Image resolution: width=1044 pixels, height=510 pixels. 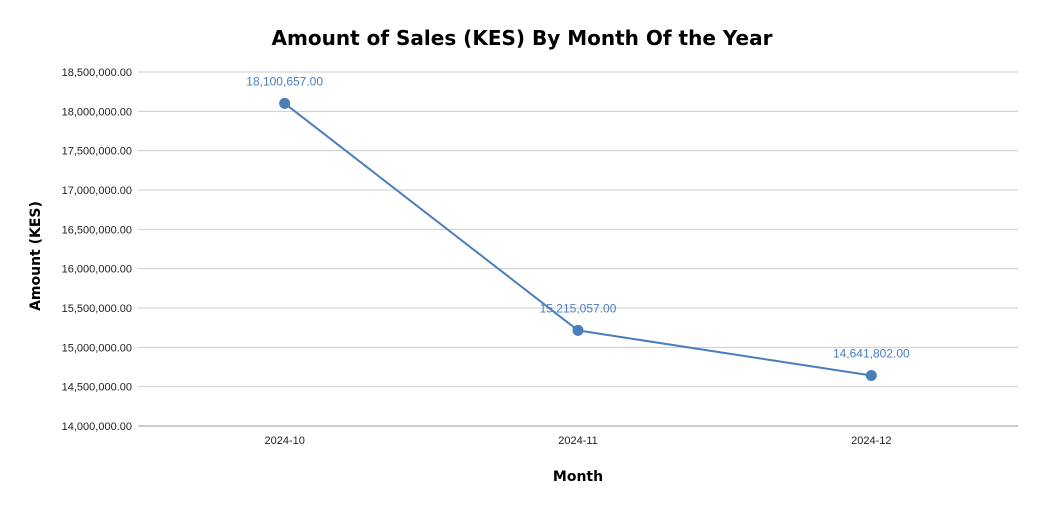 I want to click on y-tick-label: 18,000,000.00, so click(x=97, y=112).